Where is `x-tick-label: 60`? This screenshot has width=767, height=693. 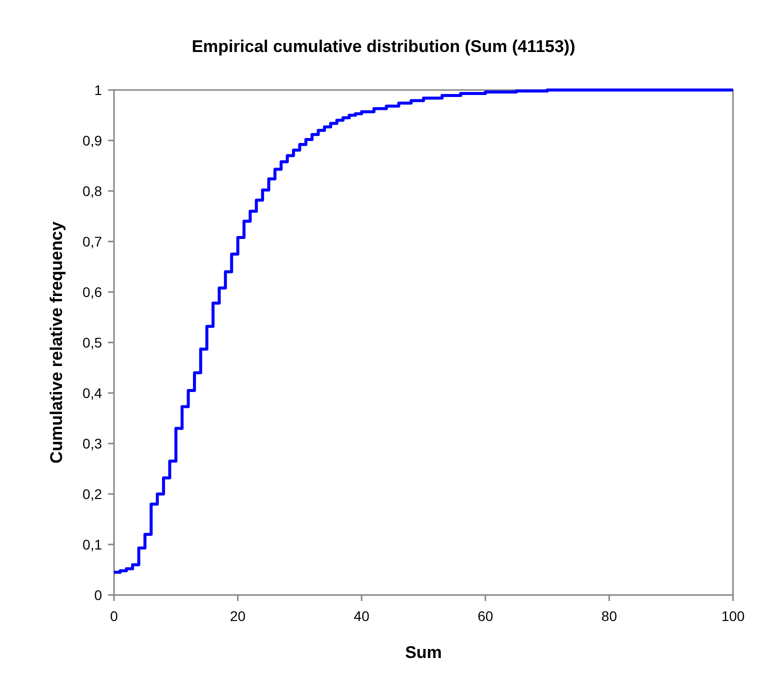 x-tick-label: 60 is located at coordinates (486, 616).